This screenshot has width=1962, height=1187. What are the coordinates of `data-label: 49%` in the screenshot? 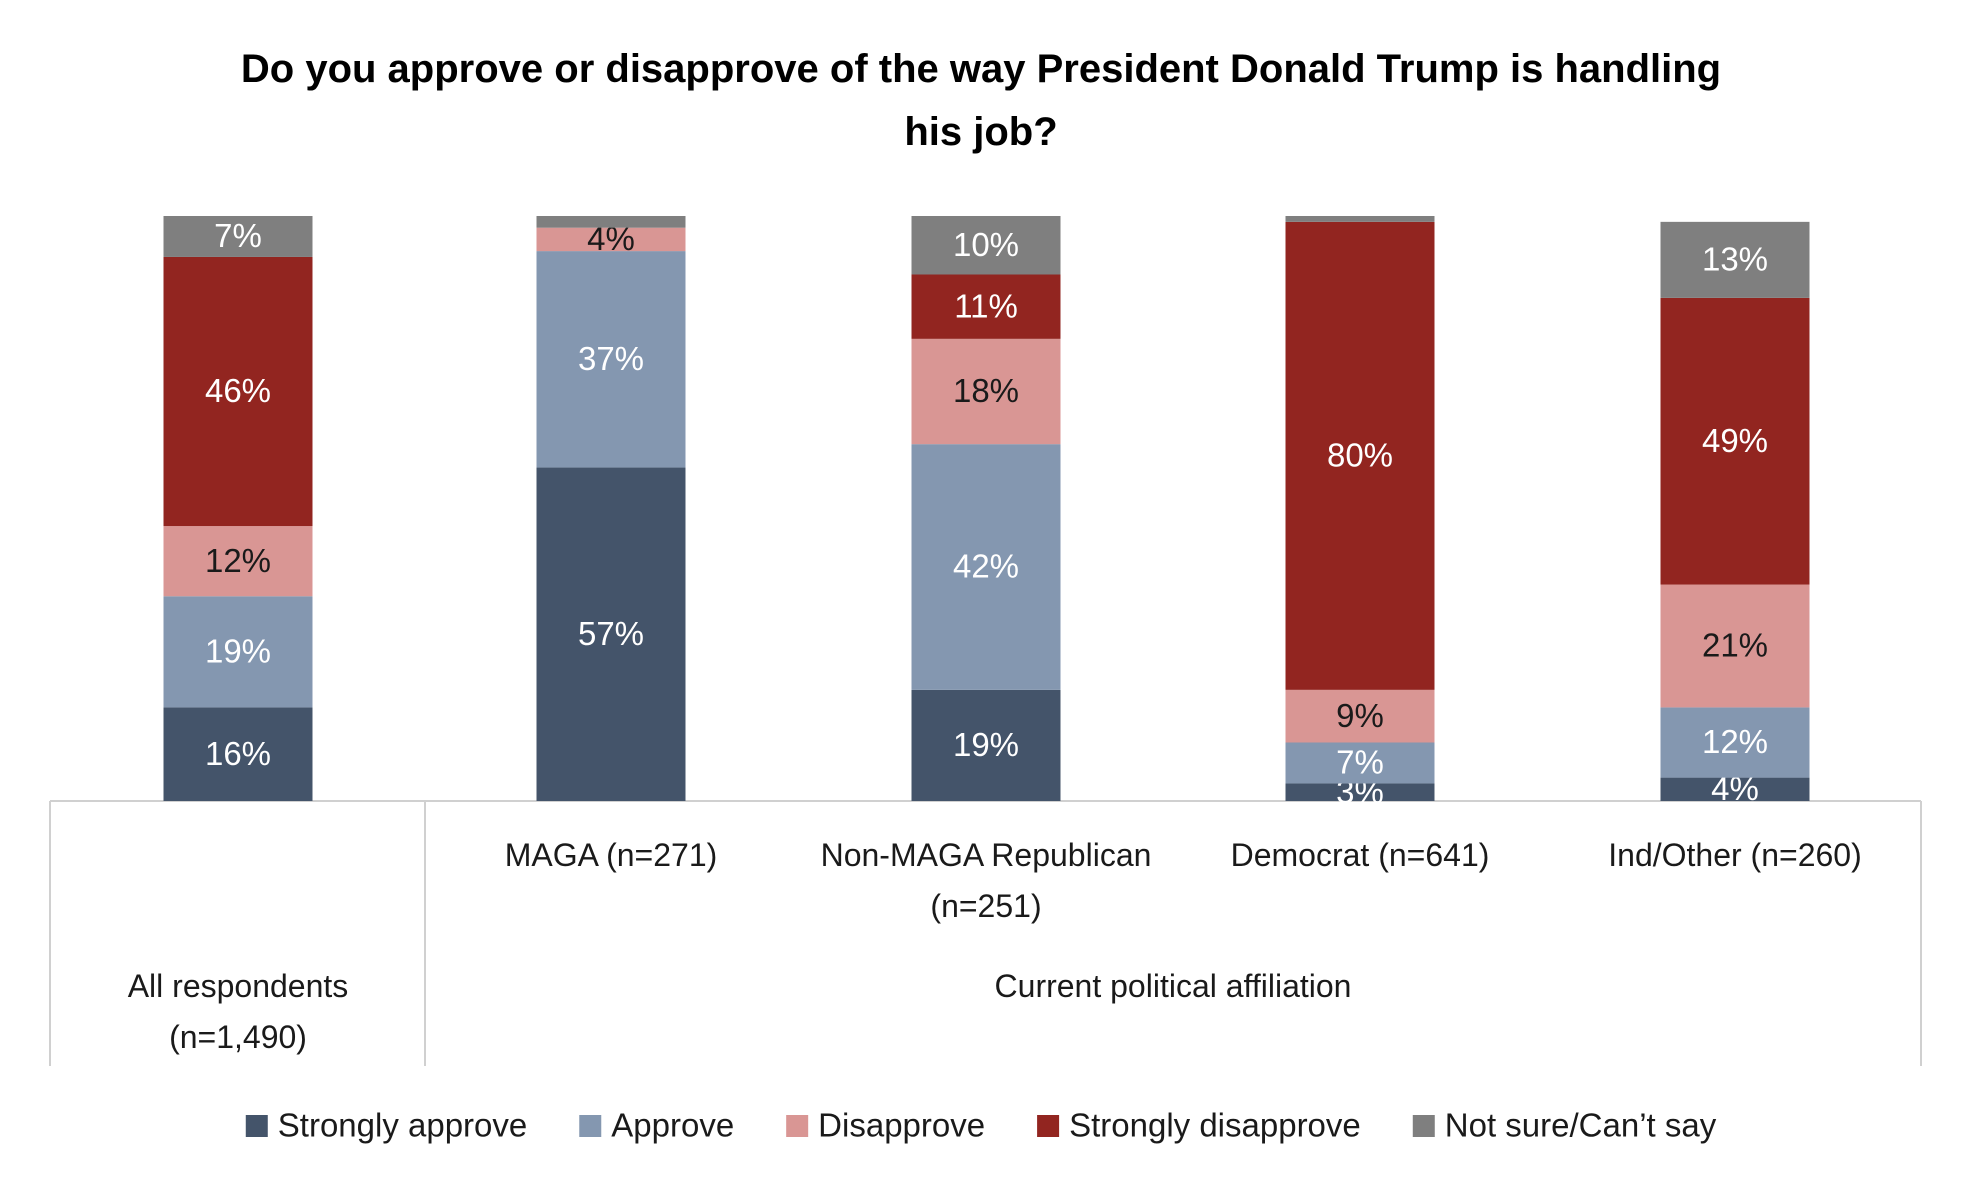 It's located at (1735, 440).